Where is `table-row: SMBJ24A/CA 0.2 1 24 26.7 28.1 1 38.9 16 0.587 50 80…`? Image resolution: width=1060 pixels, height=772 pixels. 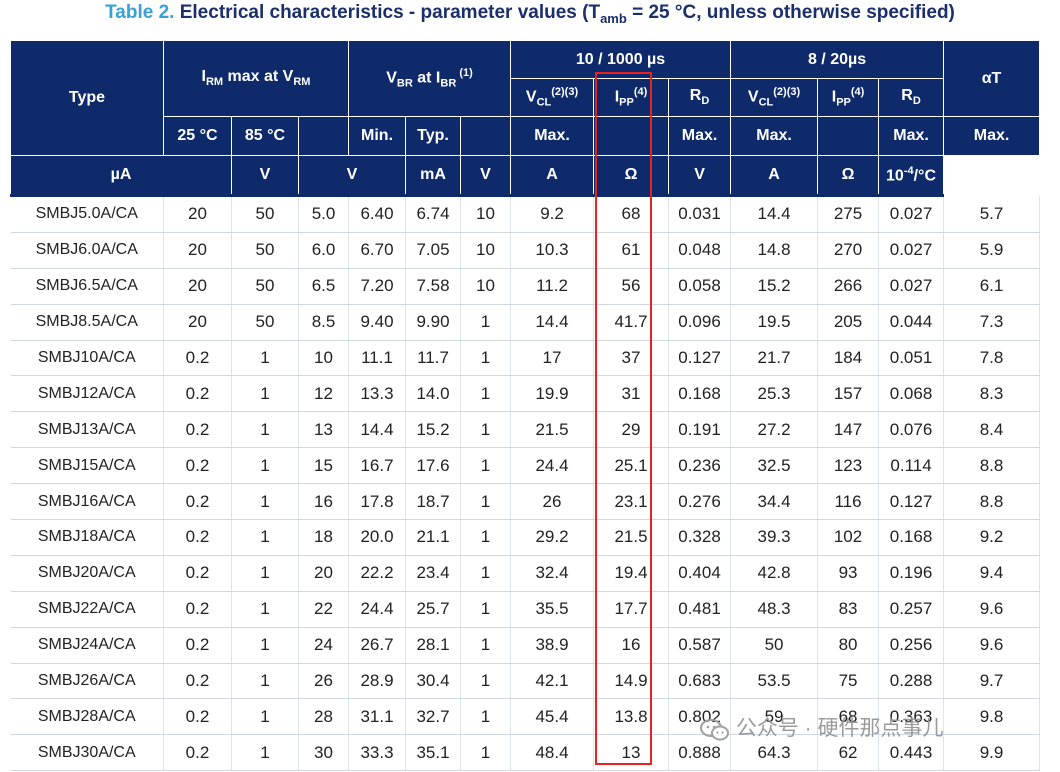 table-row: SMBJ24A/CA 0.2 1 24 26.7 28.1 1 38.9 16 0.587 50 80… is located at coordinates (525, 645).